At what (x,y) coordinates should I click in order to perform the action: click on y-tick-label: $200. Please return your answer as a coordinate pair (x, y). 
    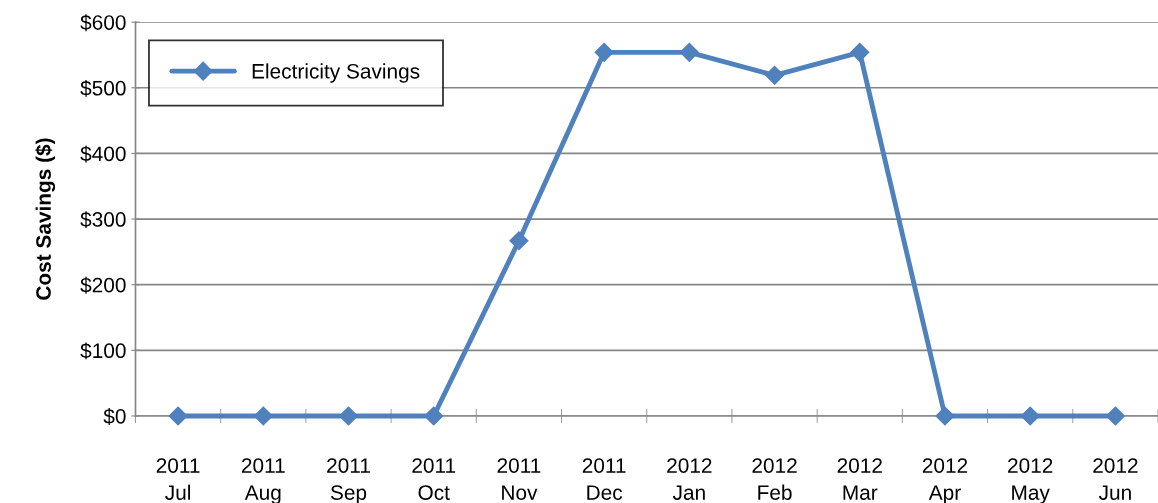
    Looking at the image, I should click on (103, 285).